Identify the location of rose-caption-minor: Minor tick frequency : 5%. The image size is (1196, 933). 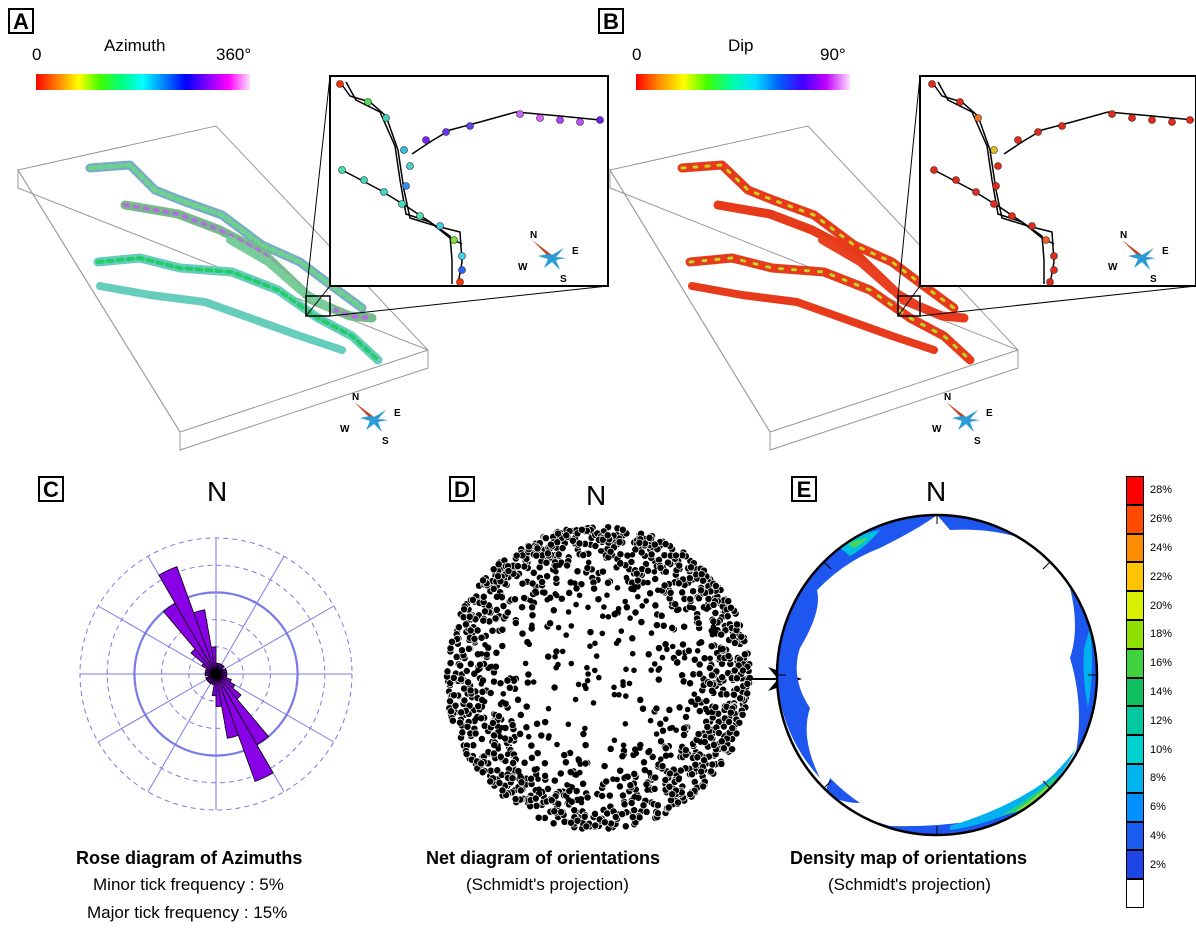
(188, 884).